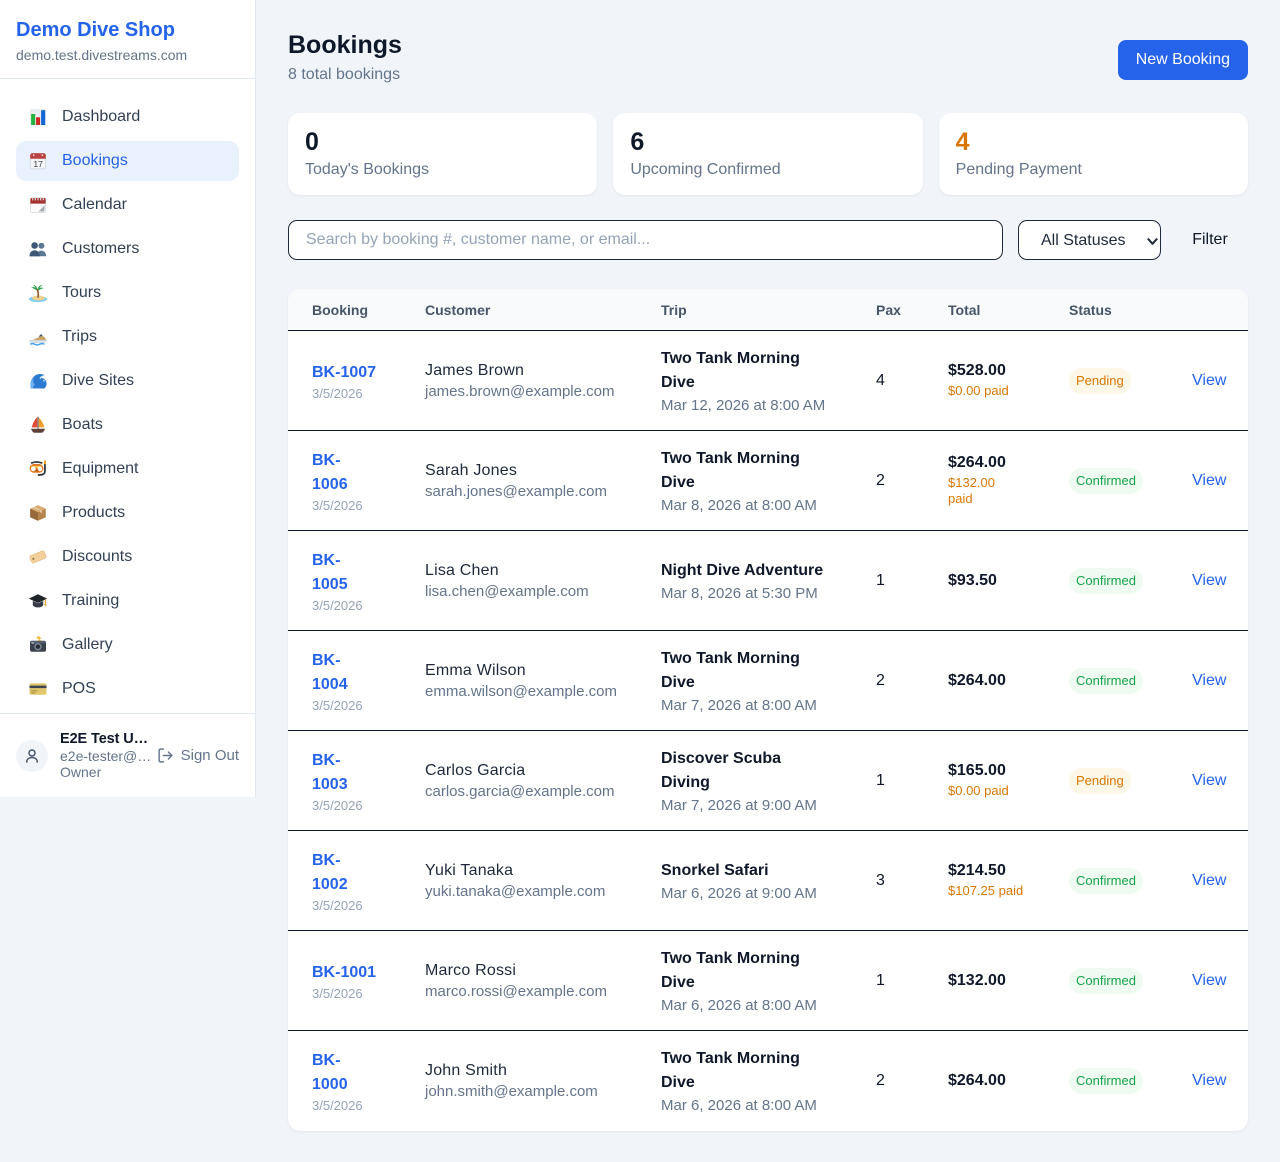 The height and width of the screenshot is (1162, 1280). What do you see at coordinates (38, 164) in the screenshot?
I see `svg-text: 17` at bounding box center [38, 164].